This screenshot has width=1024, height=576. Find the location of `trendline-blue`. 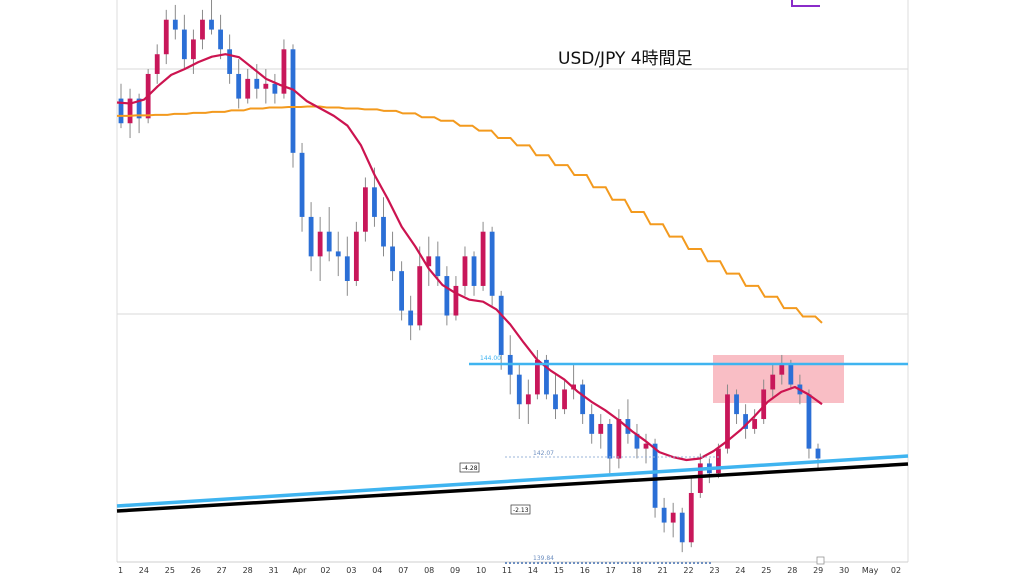

trendline-blue is located at coordinates (512, 481).